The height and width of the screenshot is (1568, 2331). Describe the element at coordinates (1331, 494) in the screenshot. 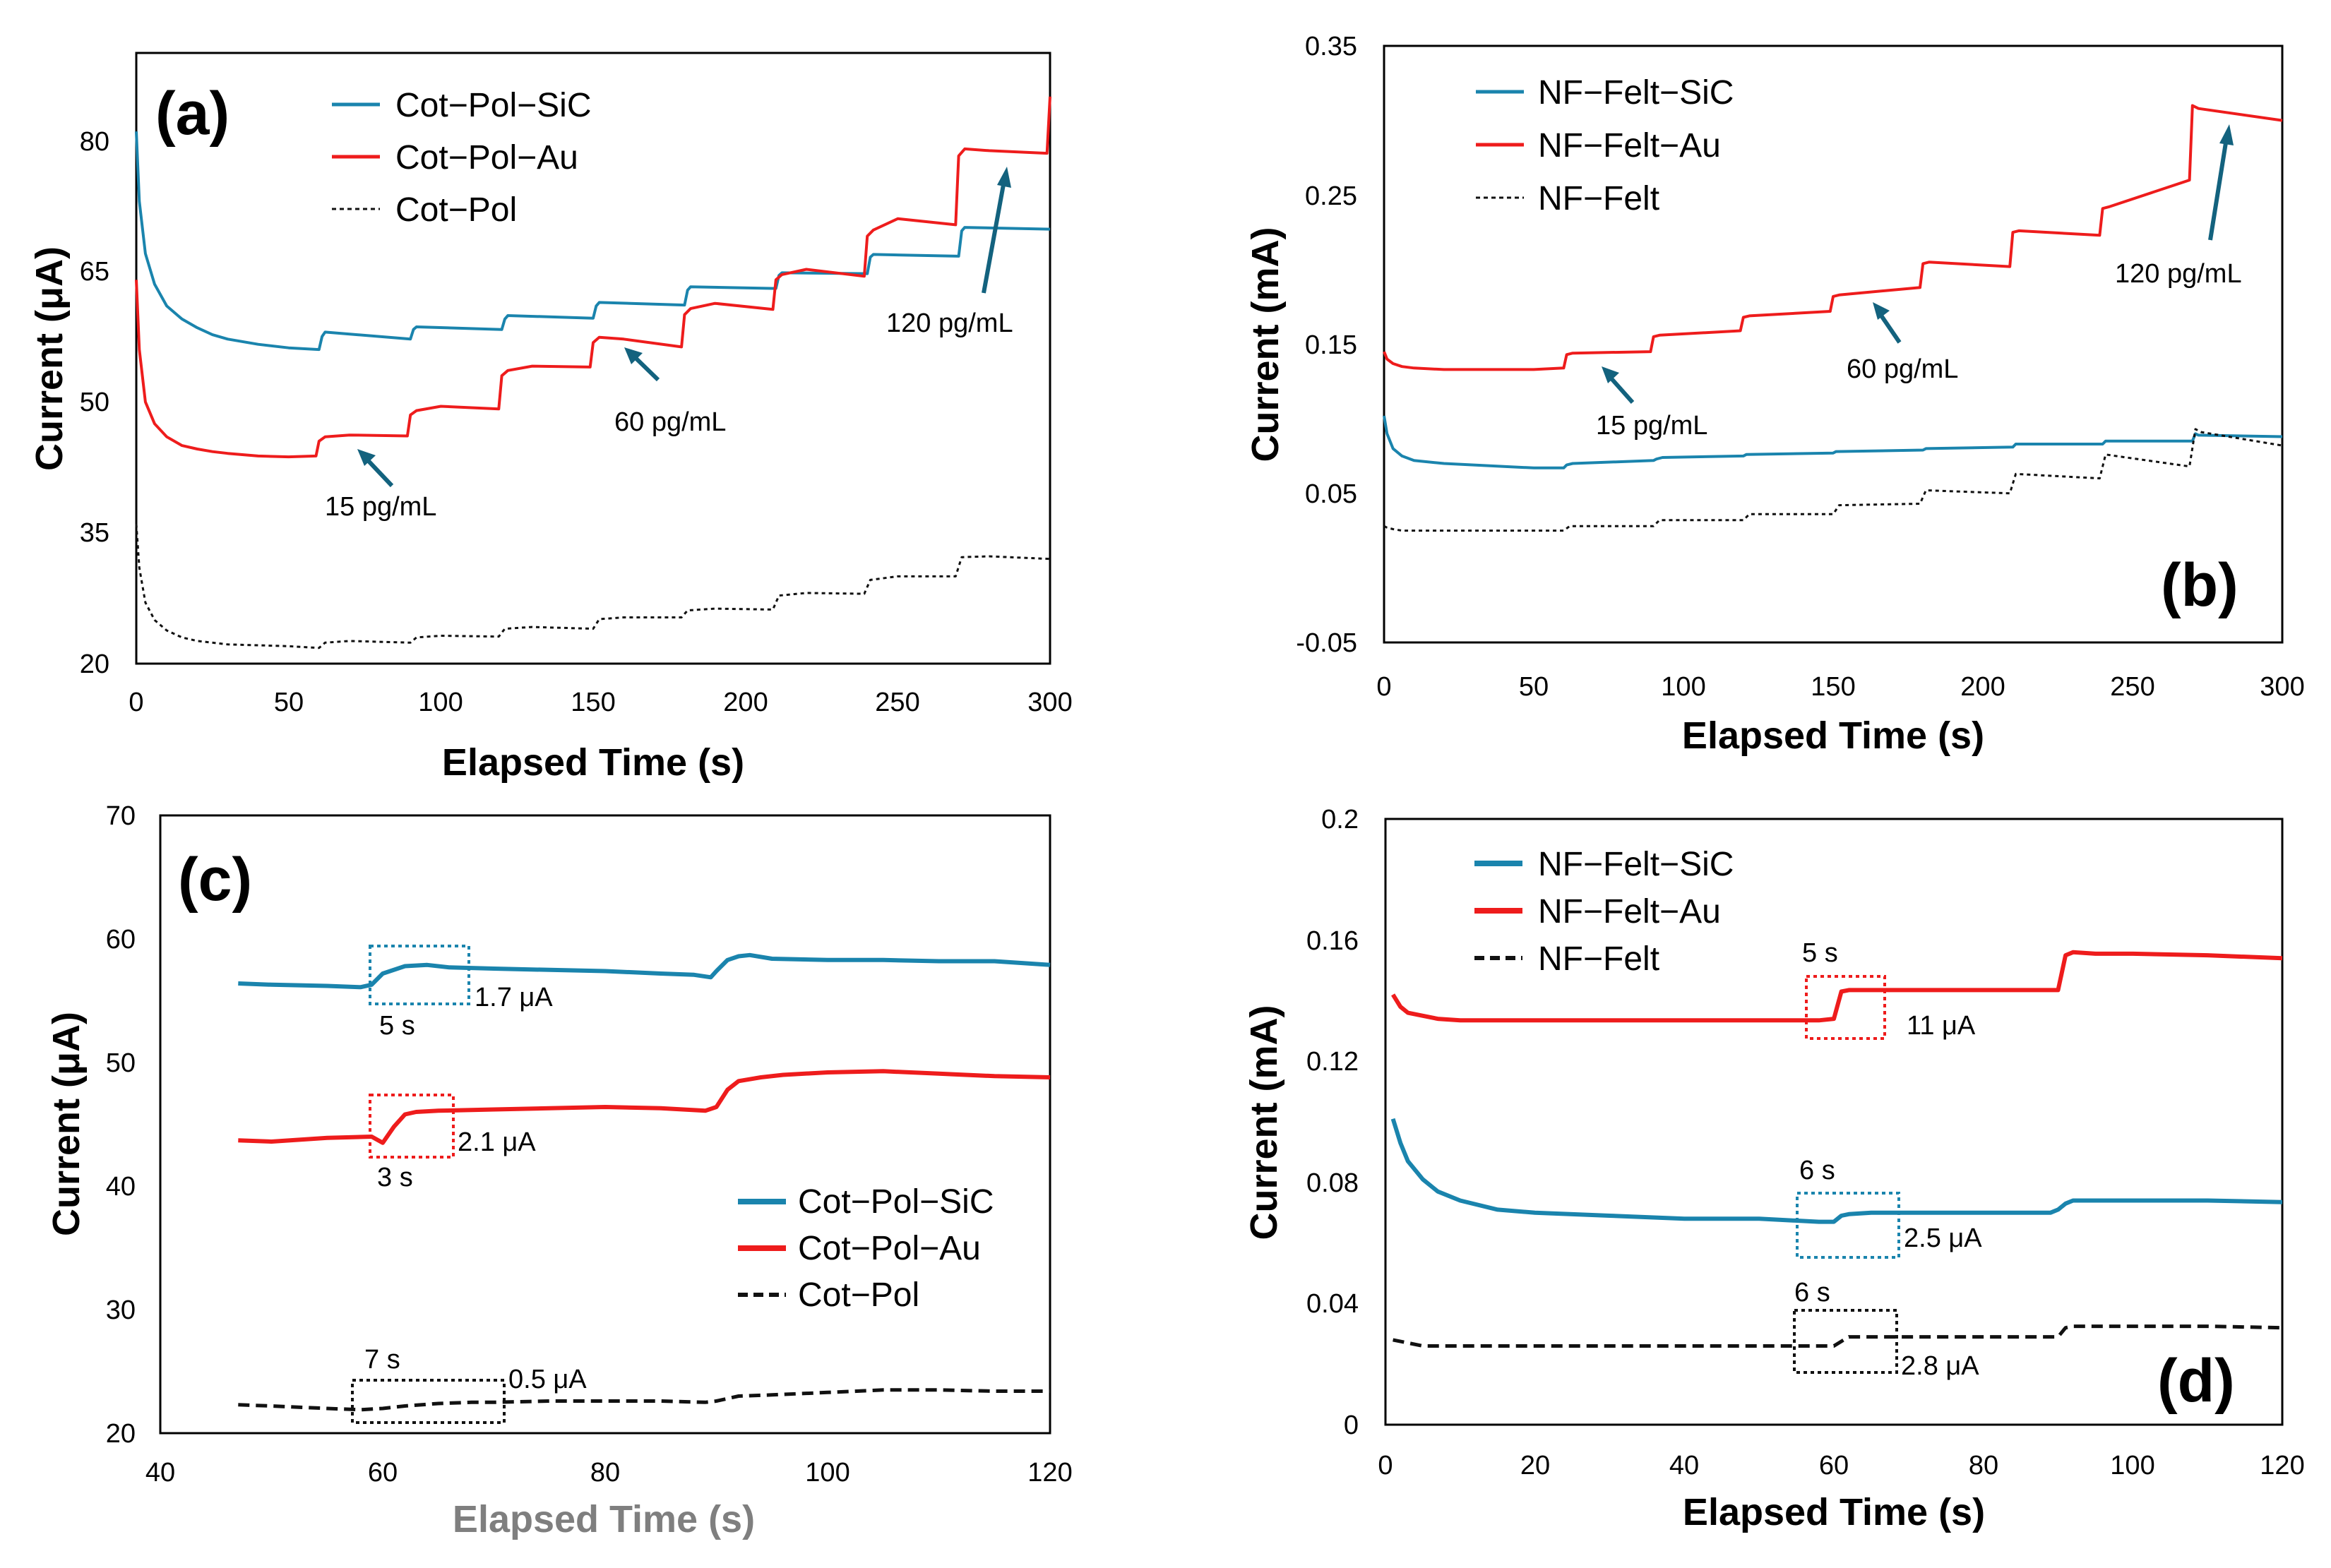

I see `y-tick-label: 0.05` at that location.